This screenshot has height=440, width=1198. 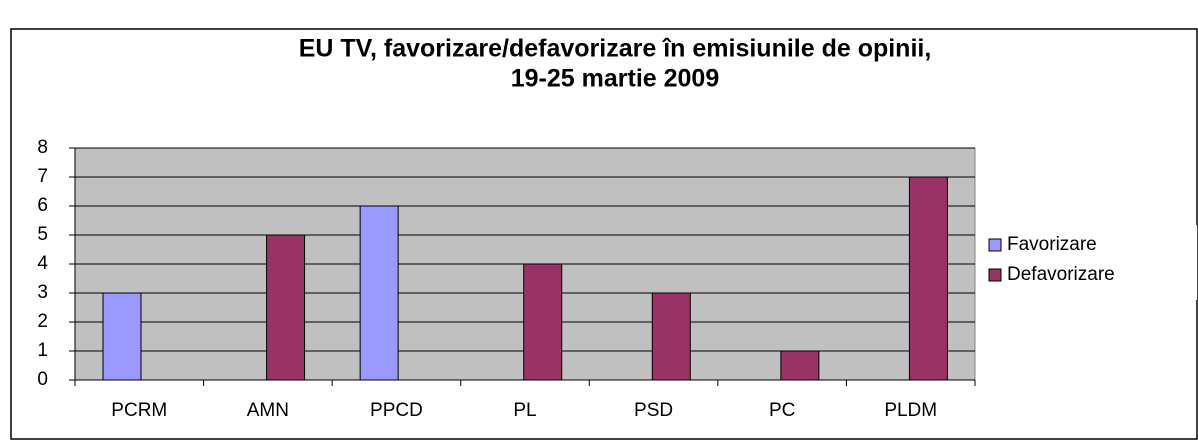 What do you see at coordinates (42, 234) in the screenshot?
I see `y-tick-label: 5` at bounding box center [42, 234].